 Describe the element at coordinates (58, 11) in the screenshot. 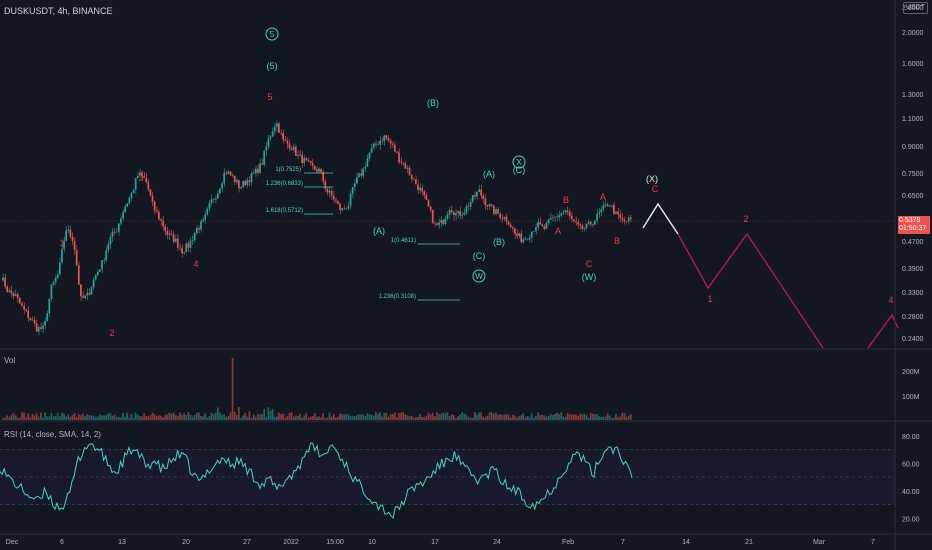

I see `symbol-title: DUSKUSDT, 4h, BINANCE` at that location.